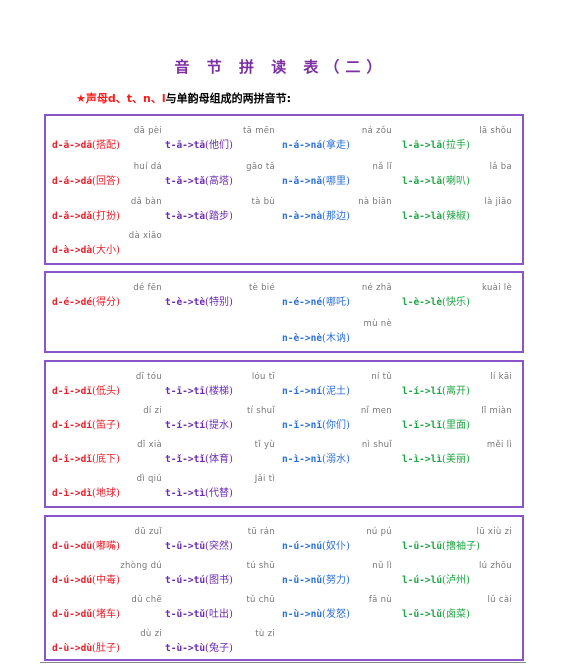 Image resolution: width=562 pixels, height=668 pixels. What do you see at coordinates (111, 295) in the screenshot?
I see `syllable-entry-d: dé fēn d-é->dé(得分)` at bounding box center [111, 295].